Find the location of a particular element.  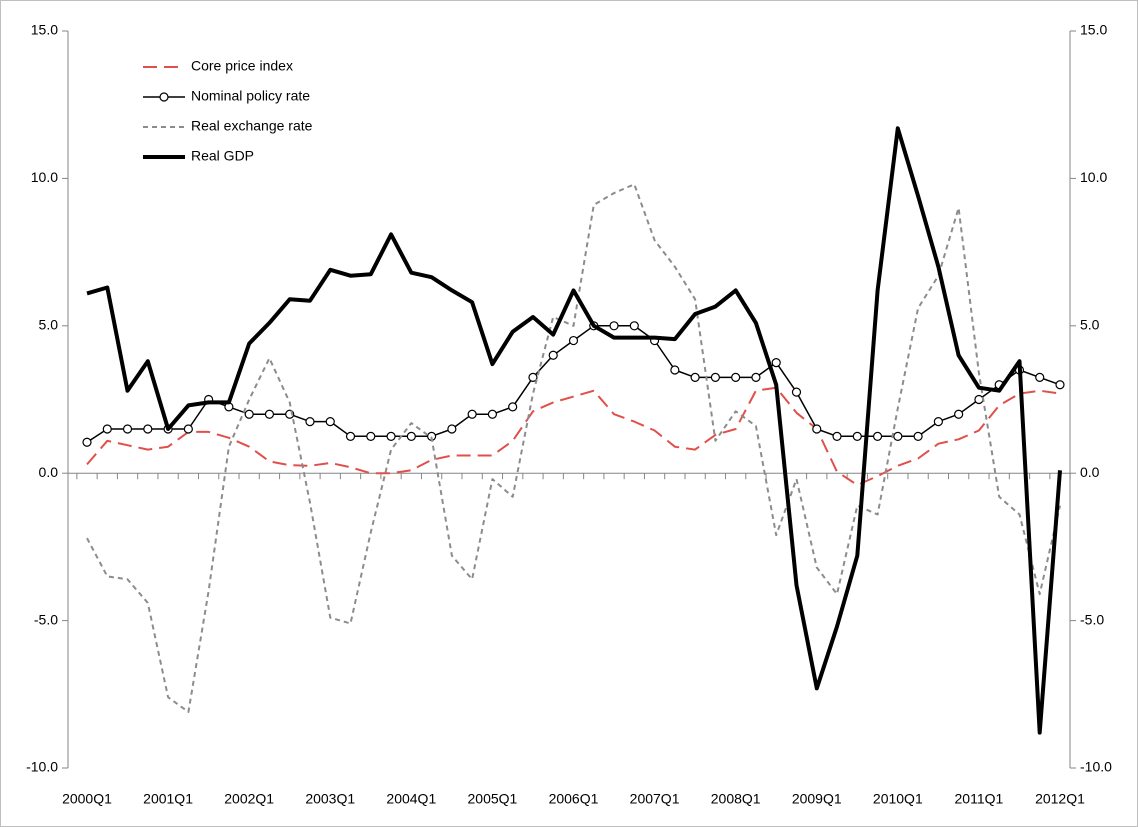

legend-label: Real GDP is located at coordinates (222, 156).